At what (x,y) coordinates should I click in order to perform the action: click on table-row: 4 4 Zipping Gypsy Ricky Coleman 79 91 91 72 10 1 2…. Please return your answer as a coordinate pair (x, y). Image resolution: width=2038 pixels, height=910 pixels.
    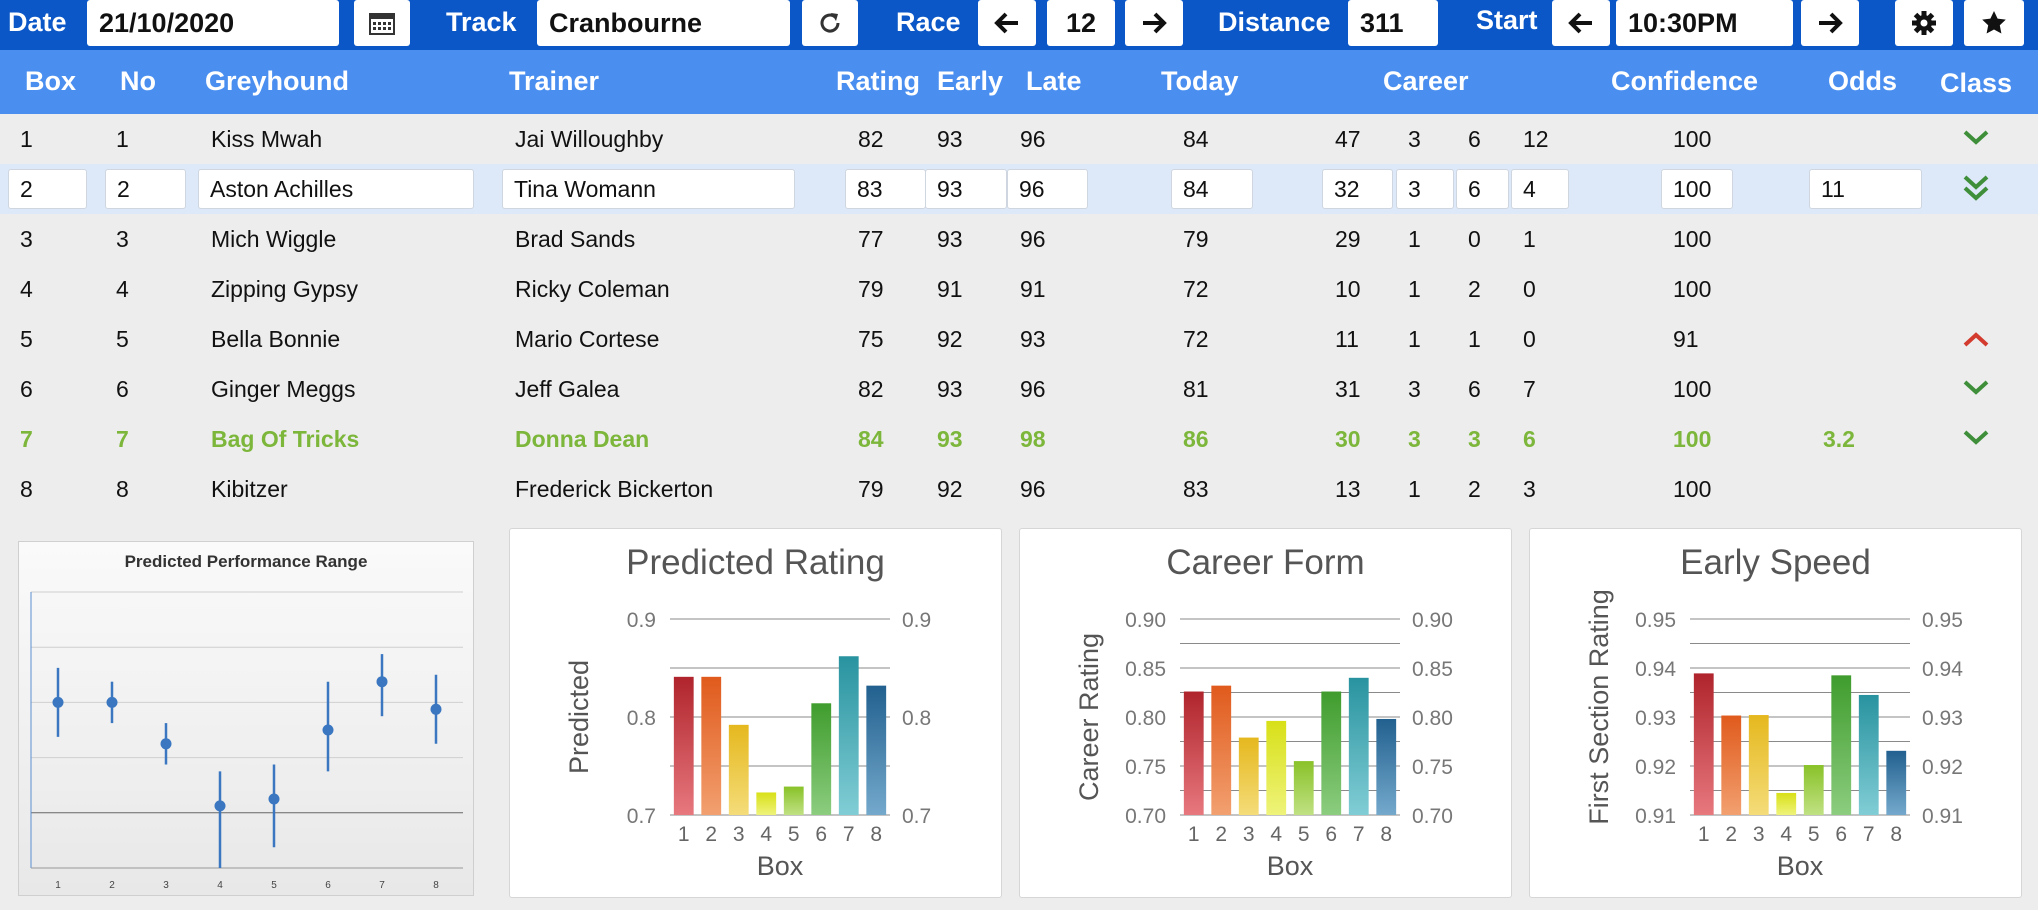
    Looking at the image, I should click on (1019, 289).